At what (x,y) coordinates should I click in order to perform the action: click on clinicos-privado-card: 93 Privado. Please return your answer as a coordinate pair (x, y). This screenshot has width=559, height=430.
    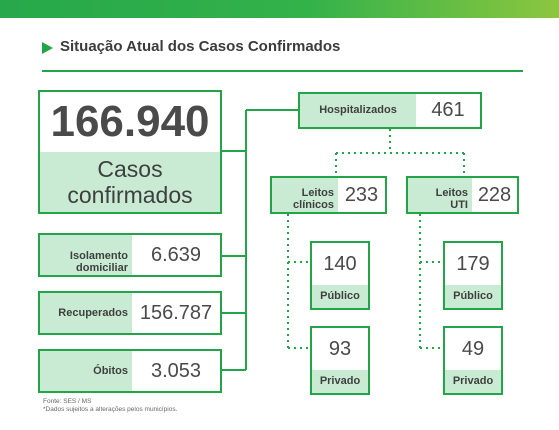
    Looking at the image, I should click on (340, 360).